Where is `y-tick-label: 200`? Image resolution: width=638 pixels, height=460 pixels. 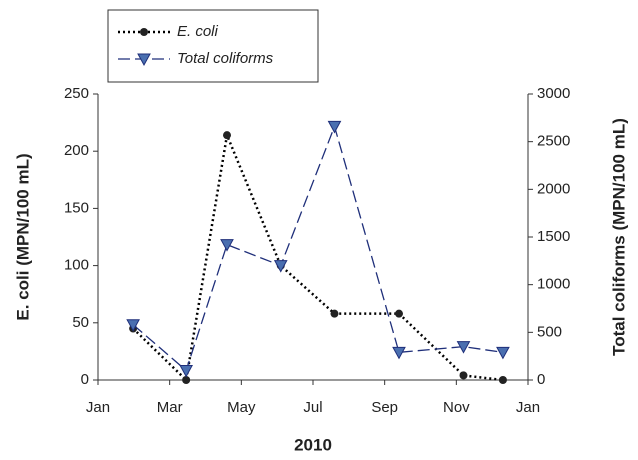
y-tick-label: 200 is located at coordinates (76, 150).